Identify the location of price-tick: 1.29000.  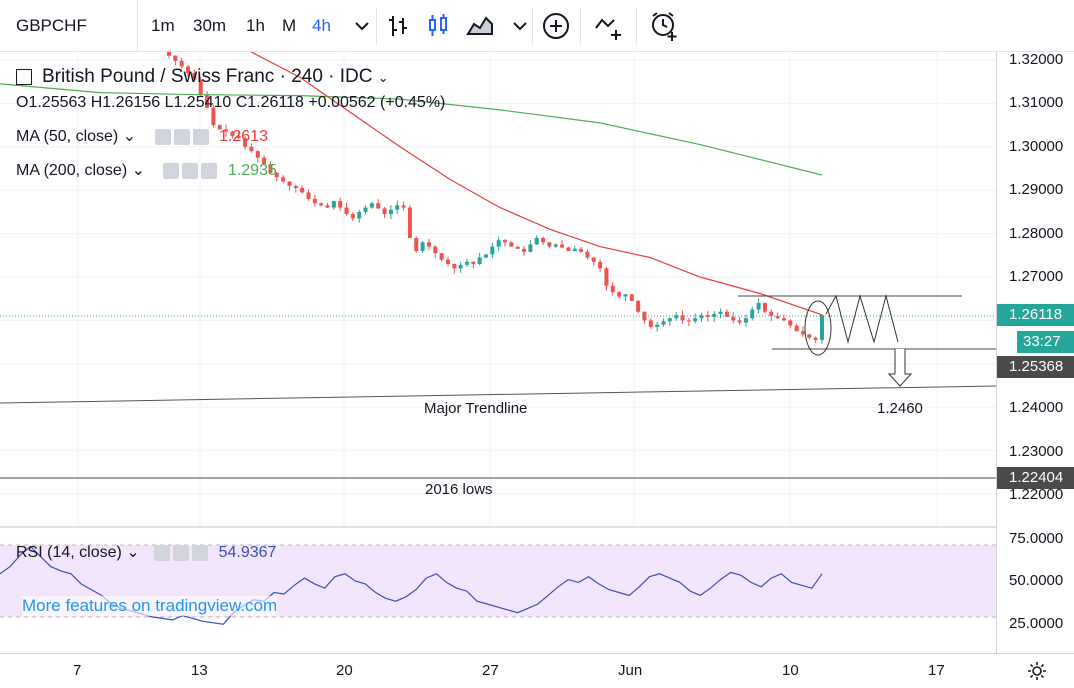
(1036, 189).